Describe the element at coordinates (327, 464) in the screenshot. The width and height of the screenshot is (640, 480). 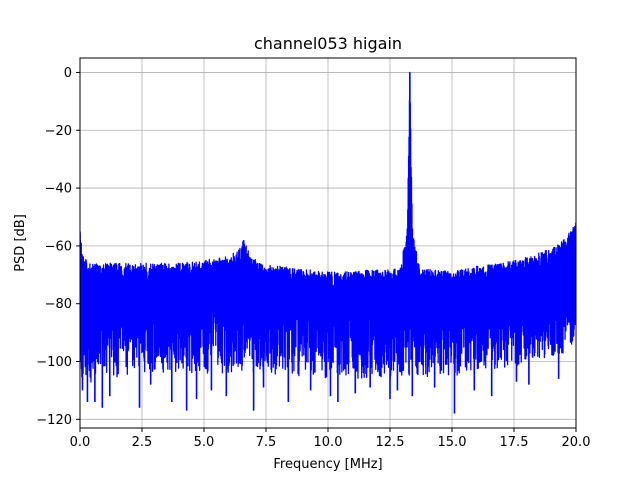
I see `x-axis-label: Frequency [MHz]` at that location.